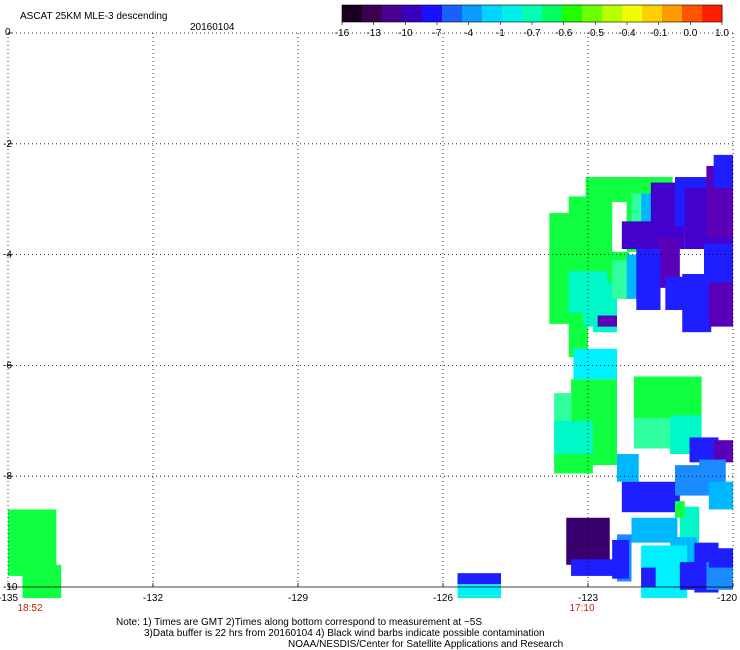 This screenshot has height=650, width=740. Describe the element at coordinates (443, 598) in the screenshot. I see `lon-tick-label: -126` at that location.